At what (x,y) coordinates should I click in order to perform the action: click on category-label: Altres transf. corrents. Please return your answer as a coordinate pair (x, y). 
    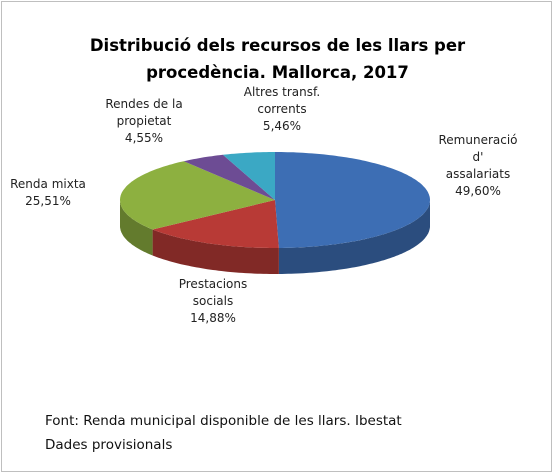
    Looking at the image, I should click on (282, 100).